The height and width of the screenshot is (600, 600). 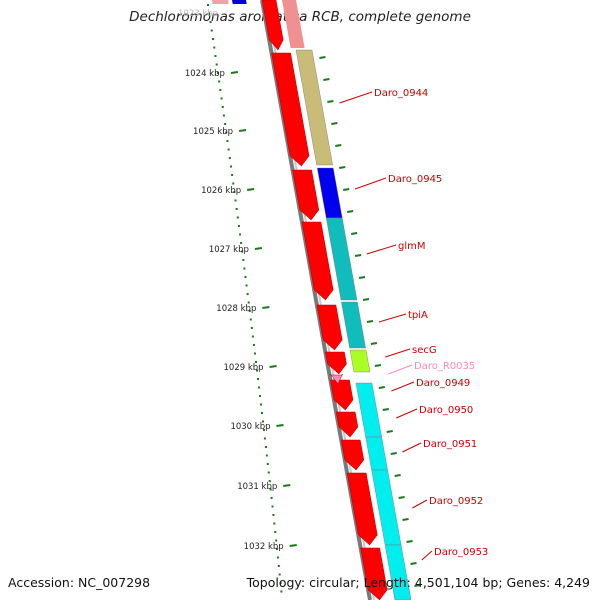 I want to click on gene-label: Daro_0945, so click(x=415, y=179).